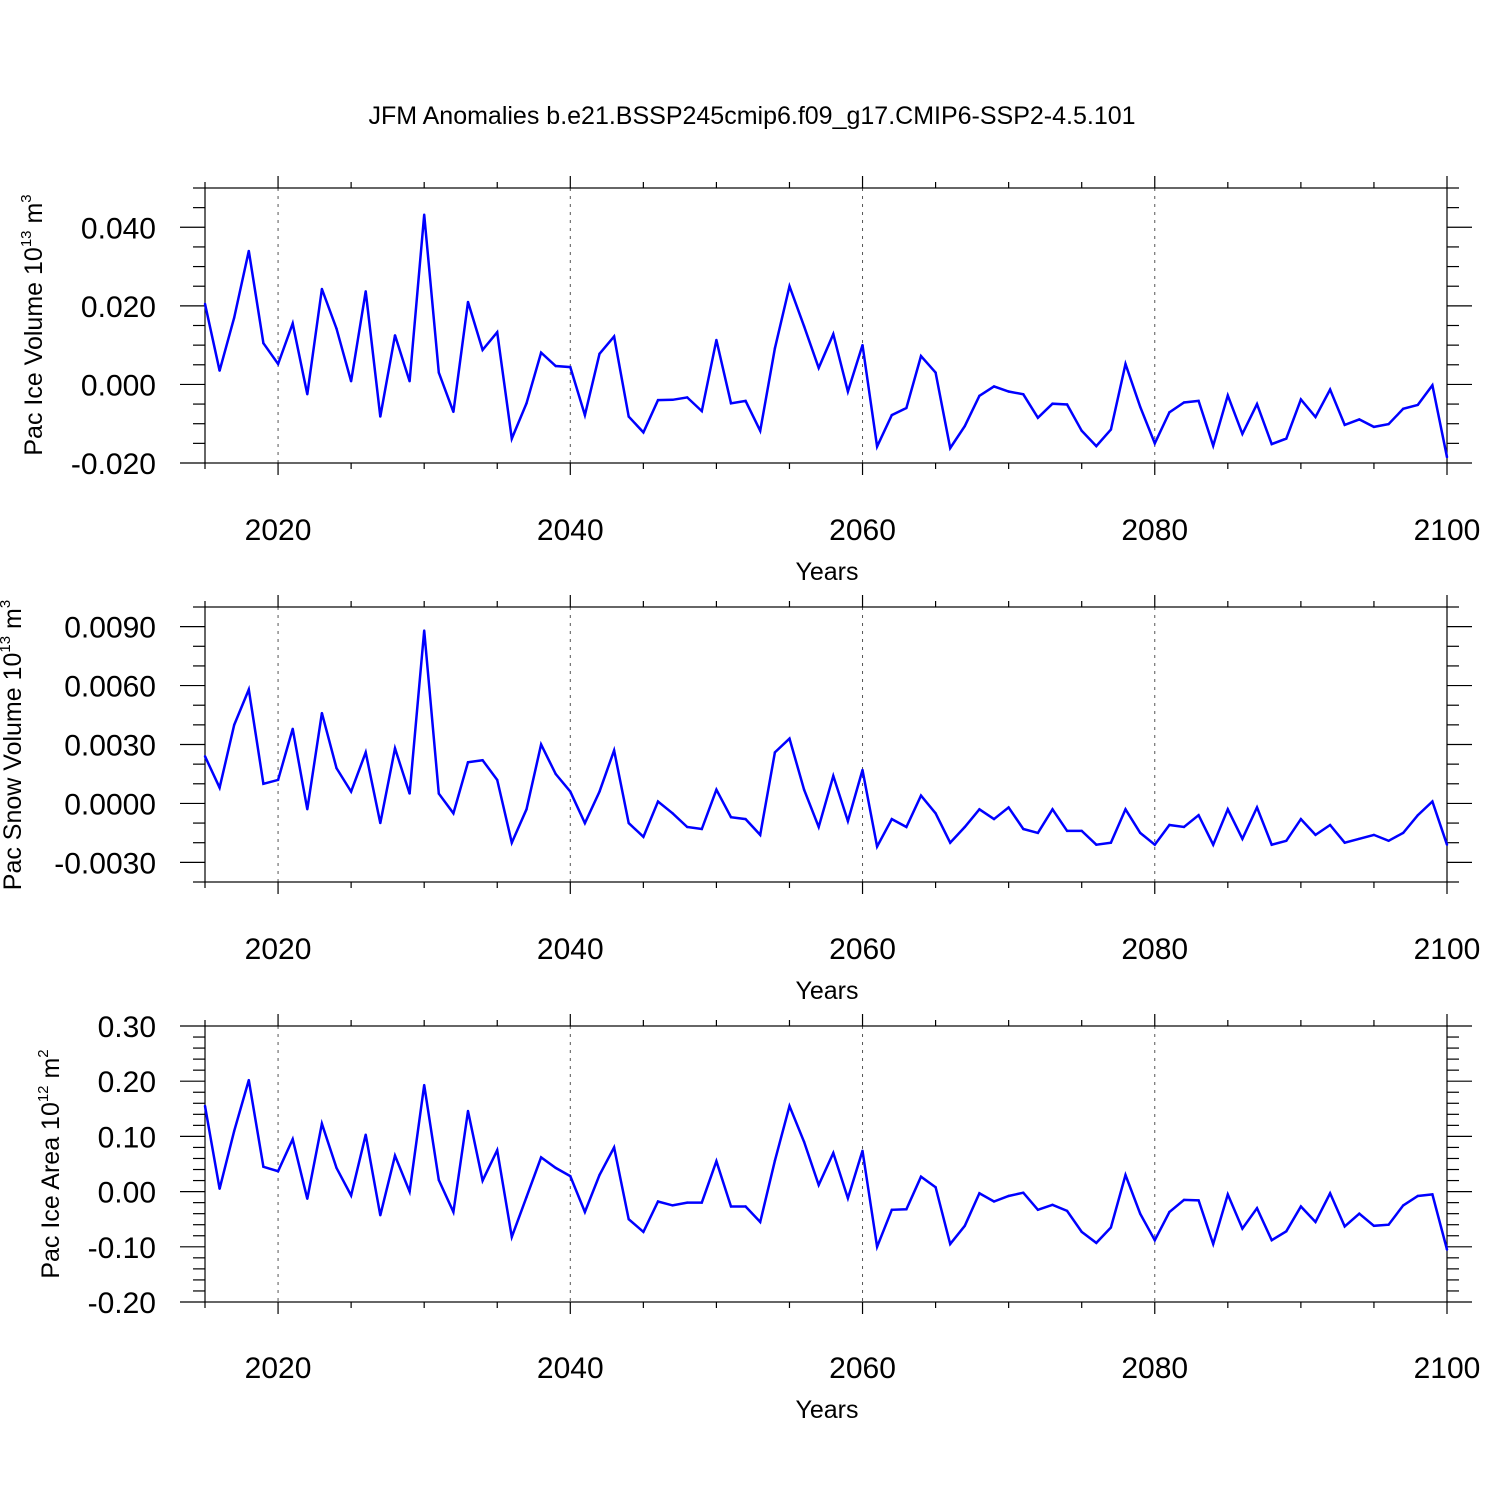 The image size is (1500, 1500). Describe the element at coordinates (127, 1027) in the screenshot. I see `ice-area-y-tick-label: 0.30` at that location.